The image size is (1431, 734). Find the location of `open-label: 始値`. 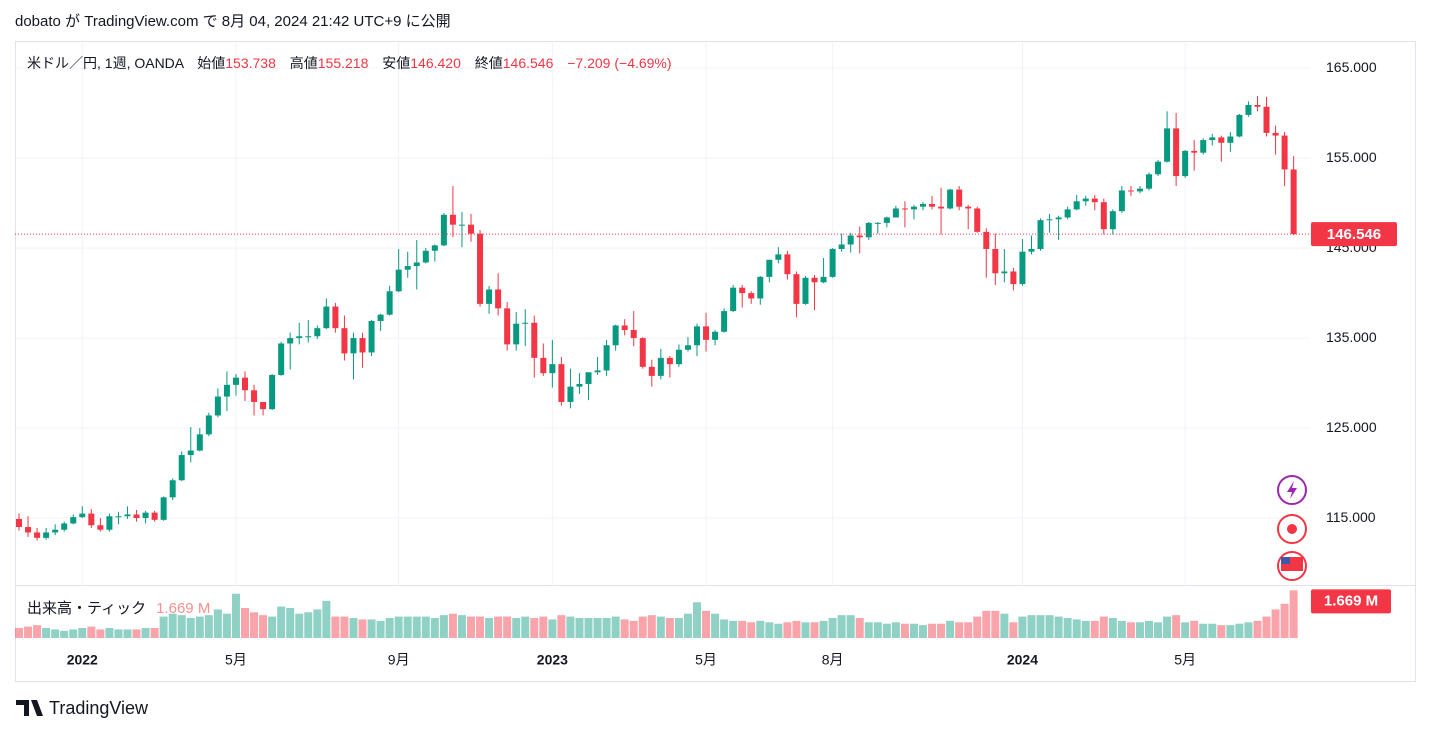

open-label: 始値 is located at coordinates (211, 63).